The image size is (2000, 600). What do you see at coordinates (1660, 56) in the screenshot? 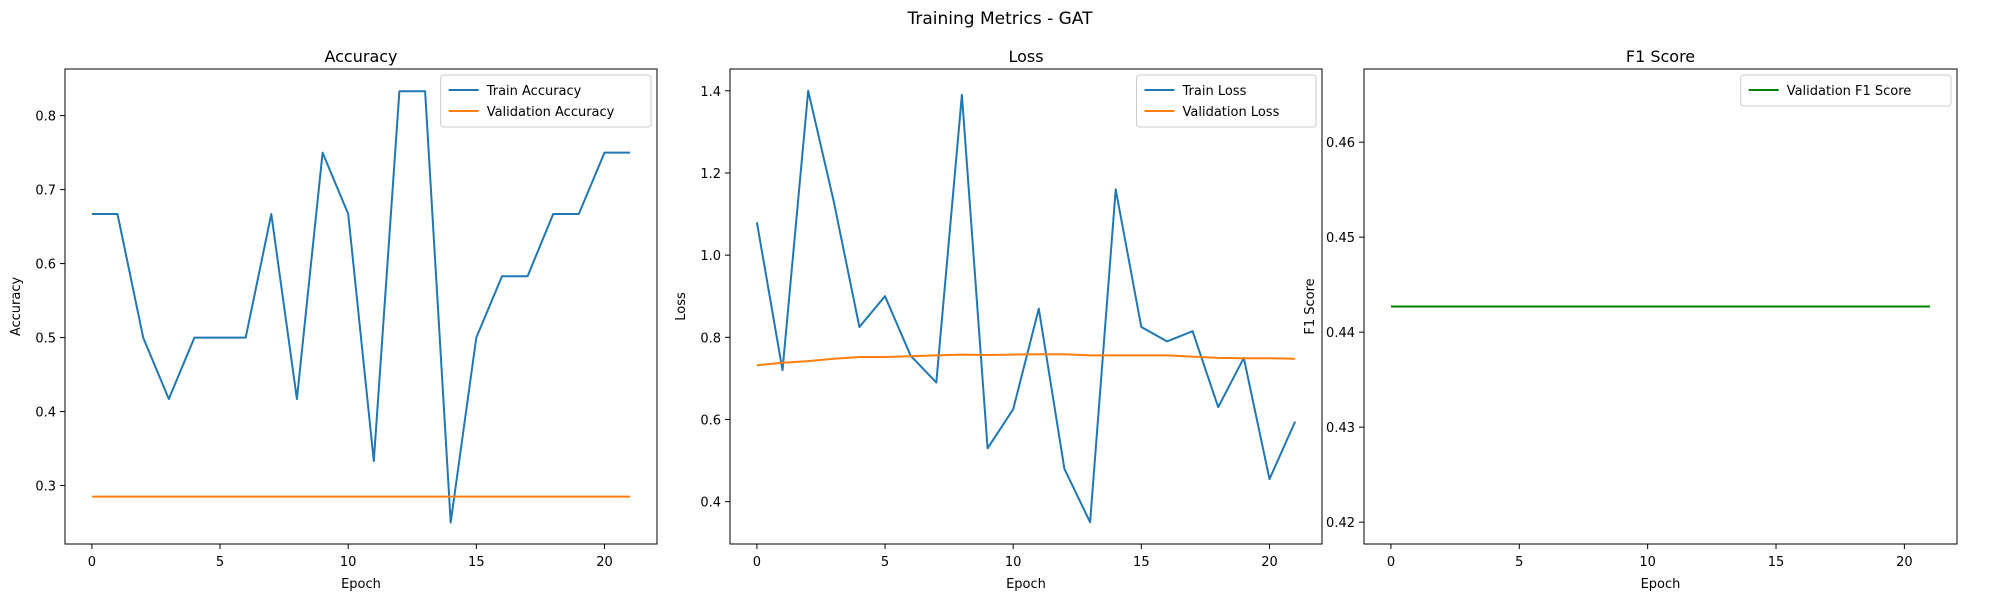
I see `subplot-title: F1 Score` at bounding box center [1660, 56].